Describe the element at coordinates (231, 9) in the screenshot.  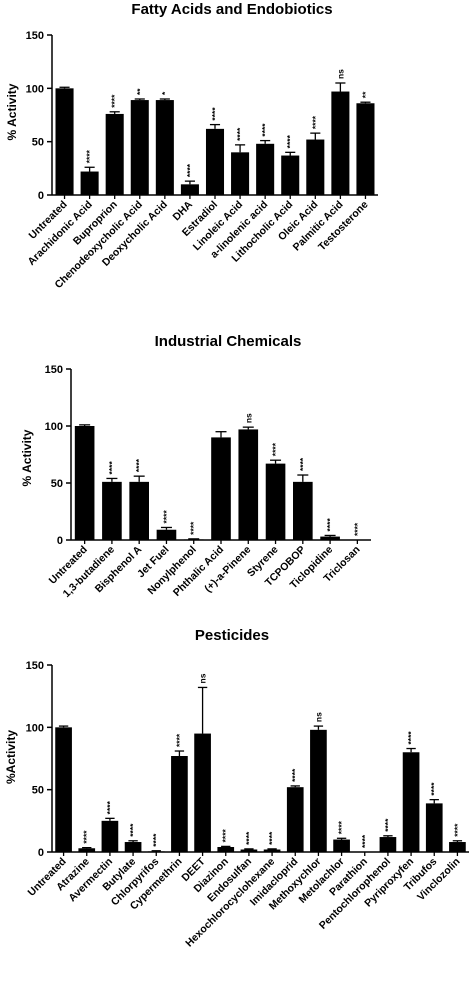
I see `panel-title: Fatty Acids and Endobiotics` at that location.